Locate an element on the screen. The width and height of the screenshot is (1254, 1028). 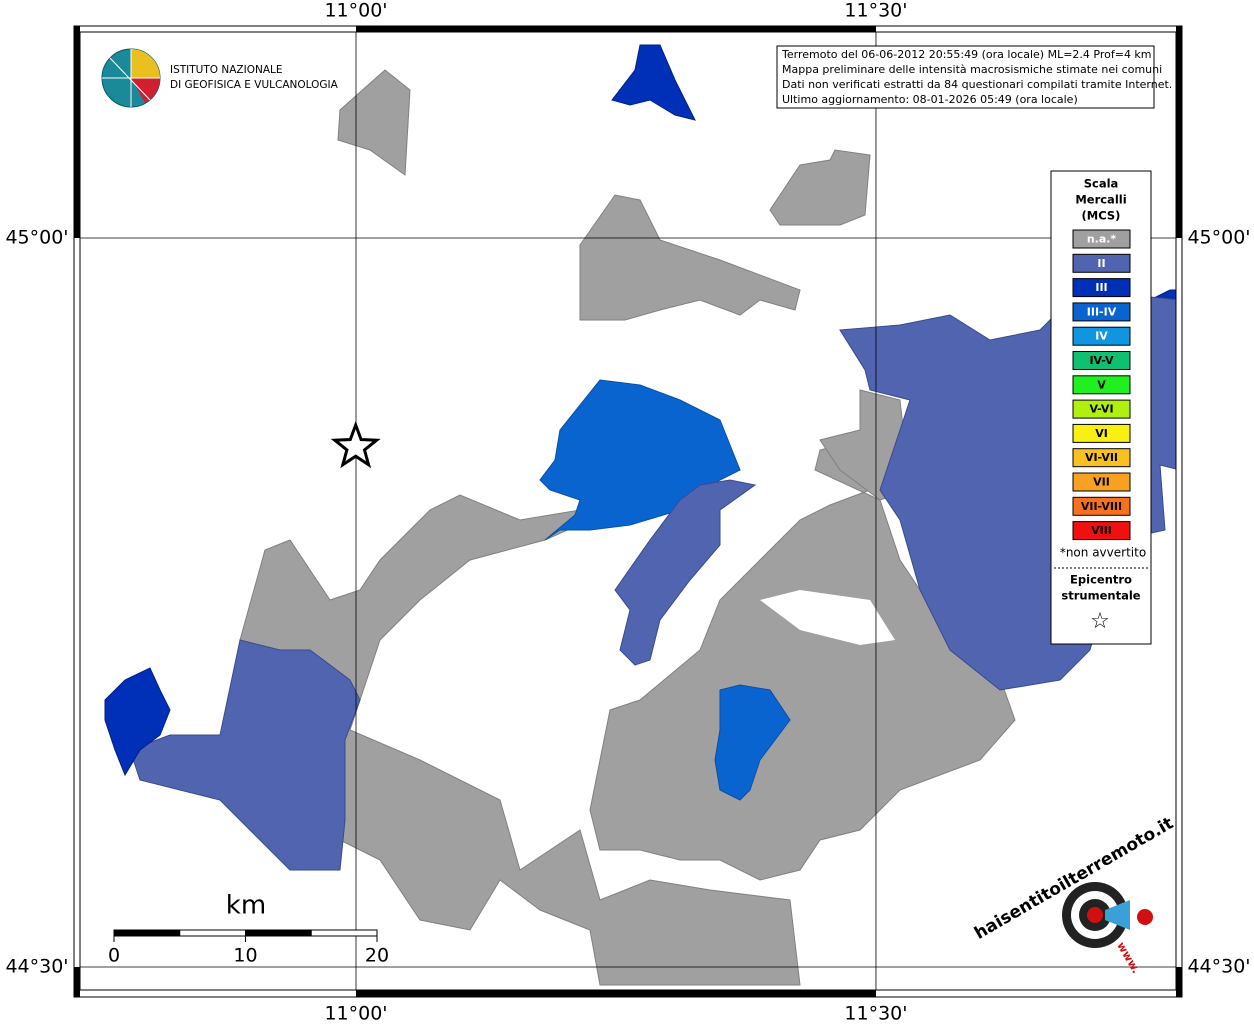
legend-note: *non avvertito is located at coordinates (1103, 553).